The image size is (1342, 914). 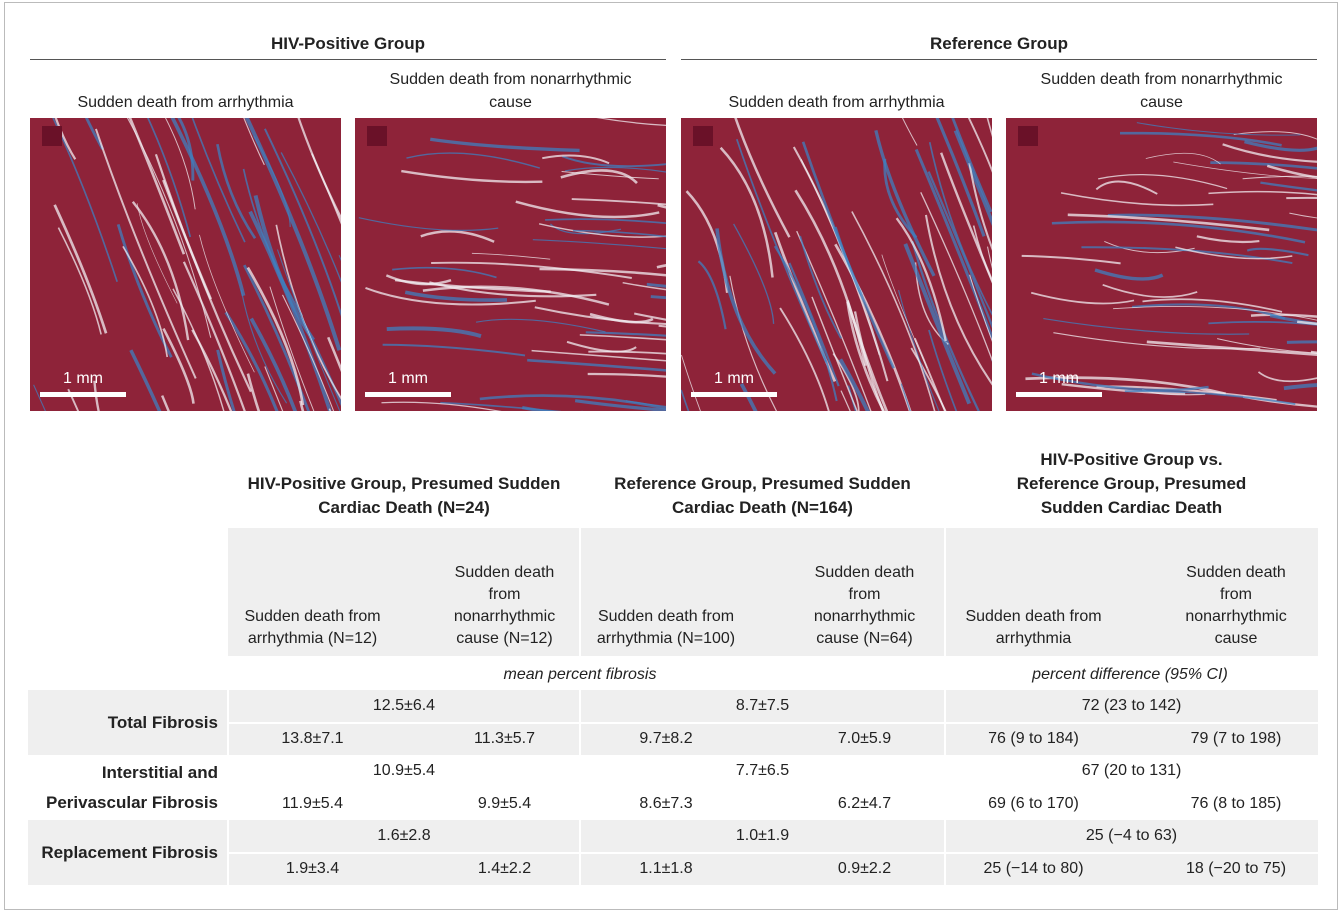 I want to click on row-label: Interstitial and Perivascular Fibrosis, so click(x=132, y=787).